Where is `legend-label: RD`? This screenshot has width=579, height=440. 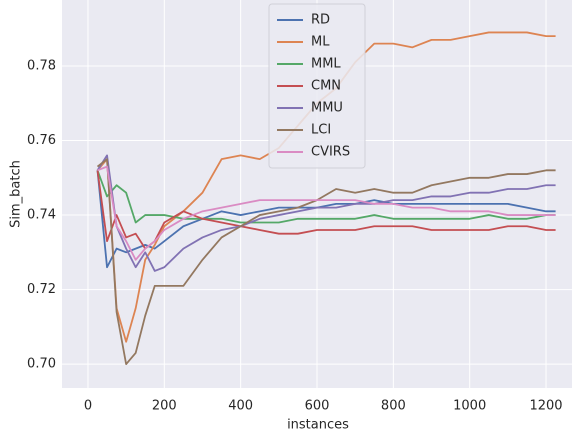 legend-label: RD is located at coordinates (320, 20).